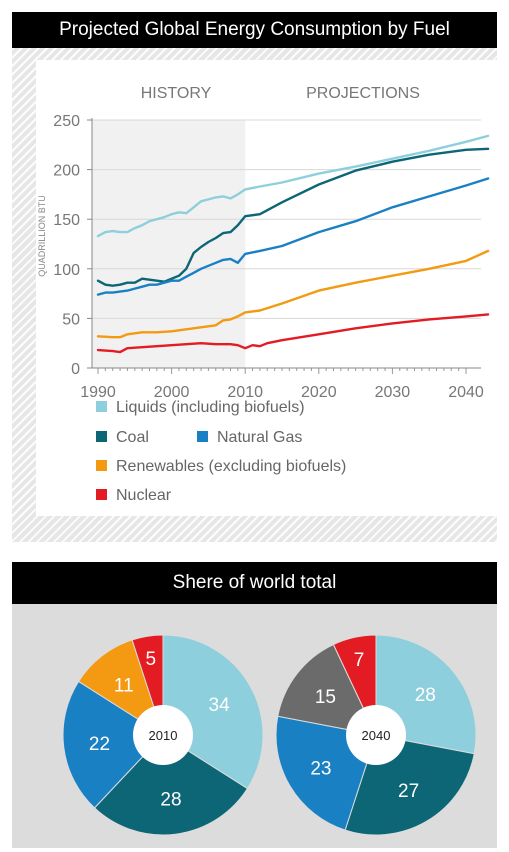 The image size is (509, 852). What do you see at coordinates (101, 436) in the screenshot?
I see `legend-swatch-coal` at bounding box center [101, 436].